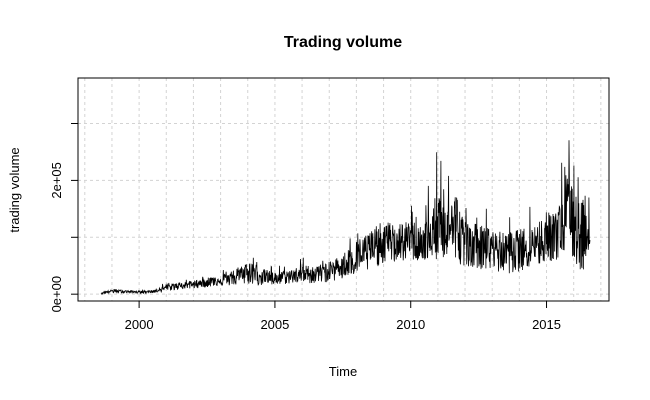  I want to click on y-axis-label: trading volume, so click(14, 189).